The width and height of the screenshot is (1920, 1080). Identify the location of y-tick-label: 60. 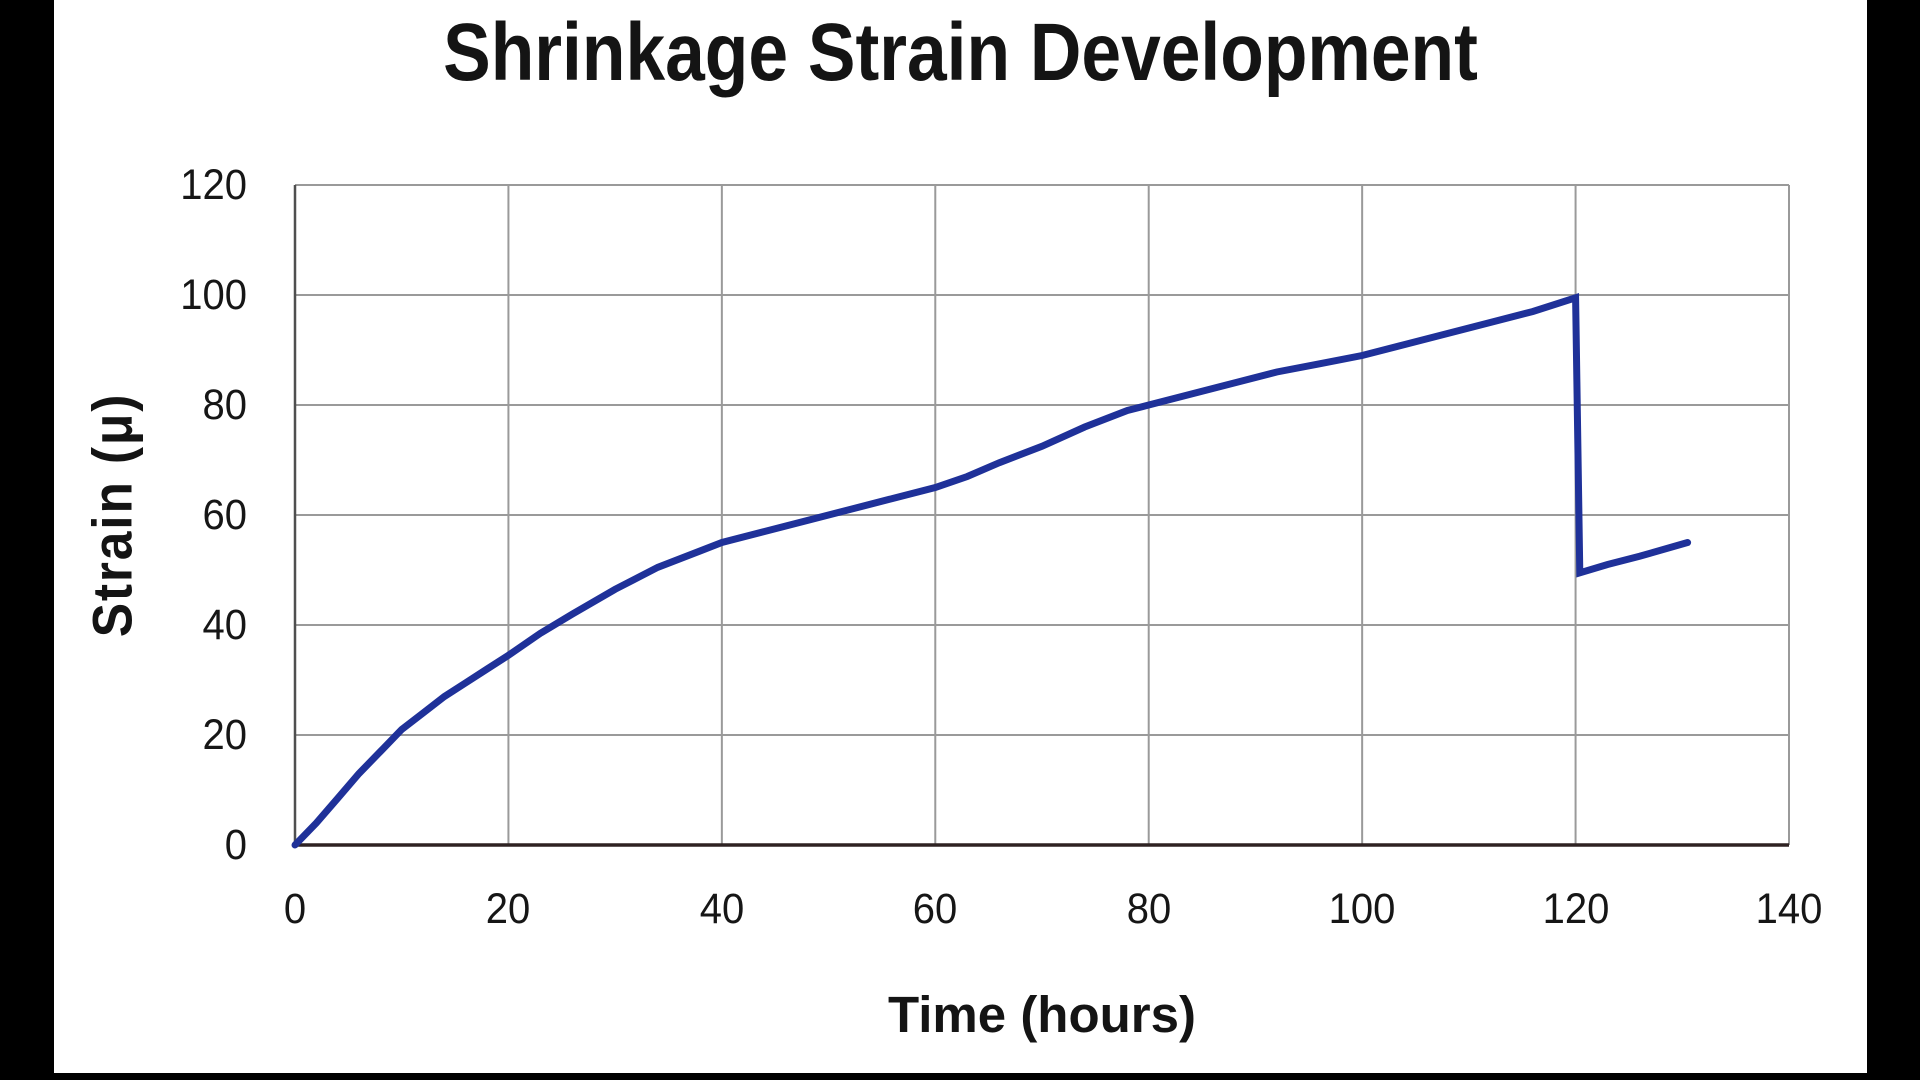
(224, 515).